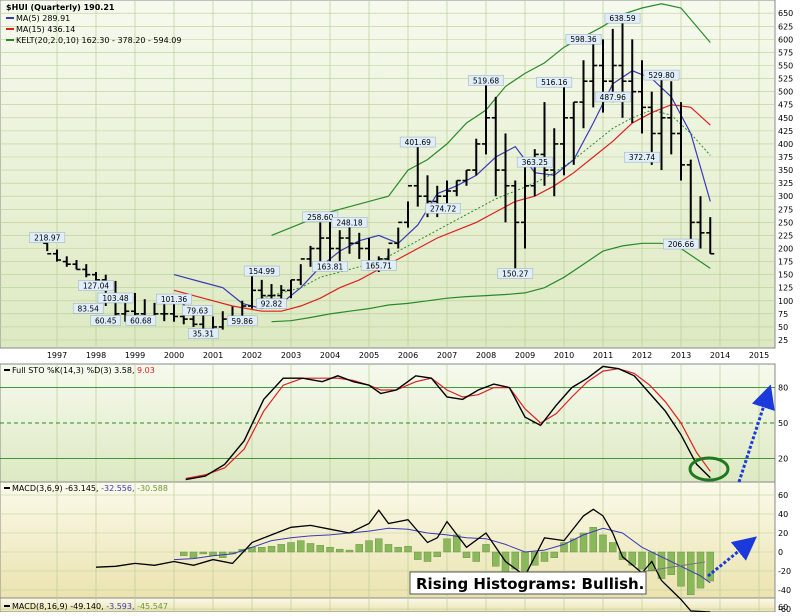  Describe the element at coordinates (785, 288) in the screenshot. I see `y-tick-125: 125` at that location.